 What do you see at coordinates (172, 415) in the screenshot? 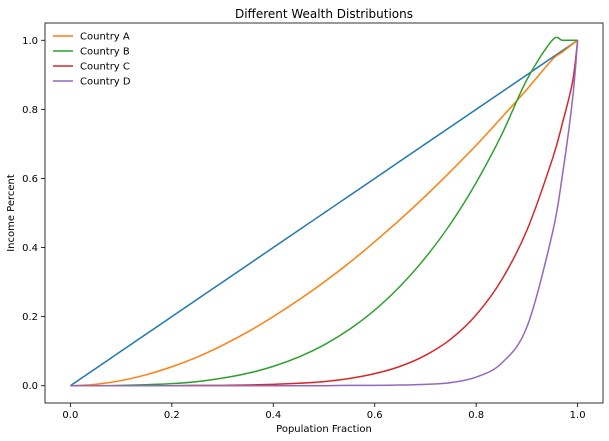
I see `x-tick-label: 0.2` at bounding box center [172, 415].